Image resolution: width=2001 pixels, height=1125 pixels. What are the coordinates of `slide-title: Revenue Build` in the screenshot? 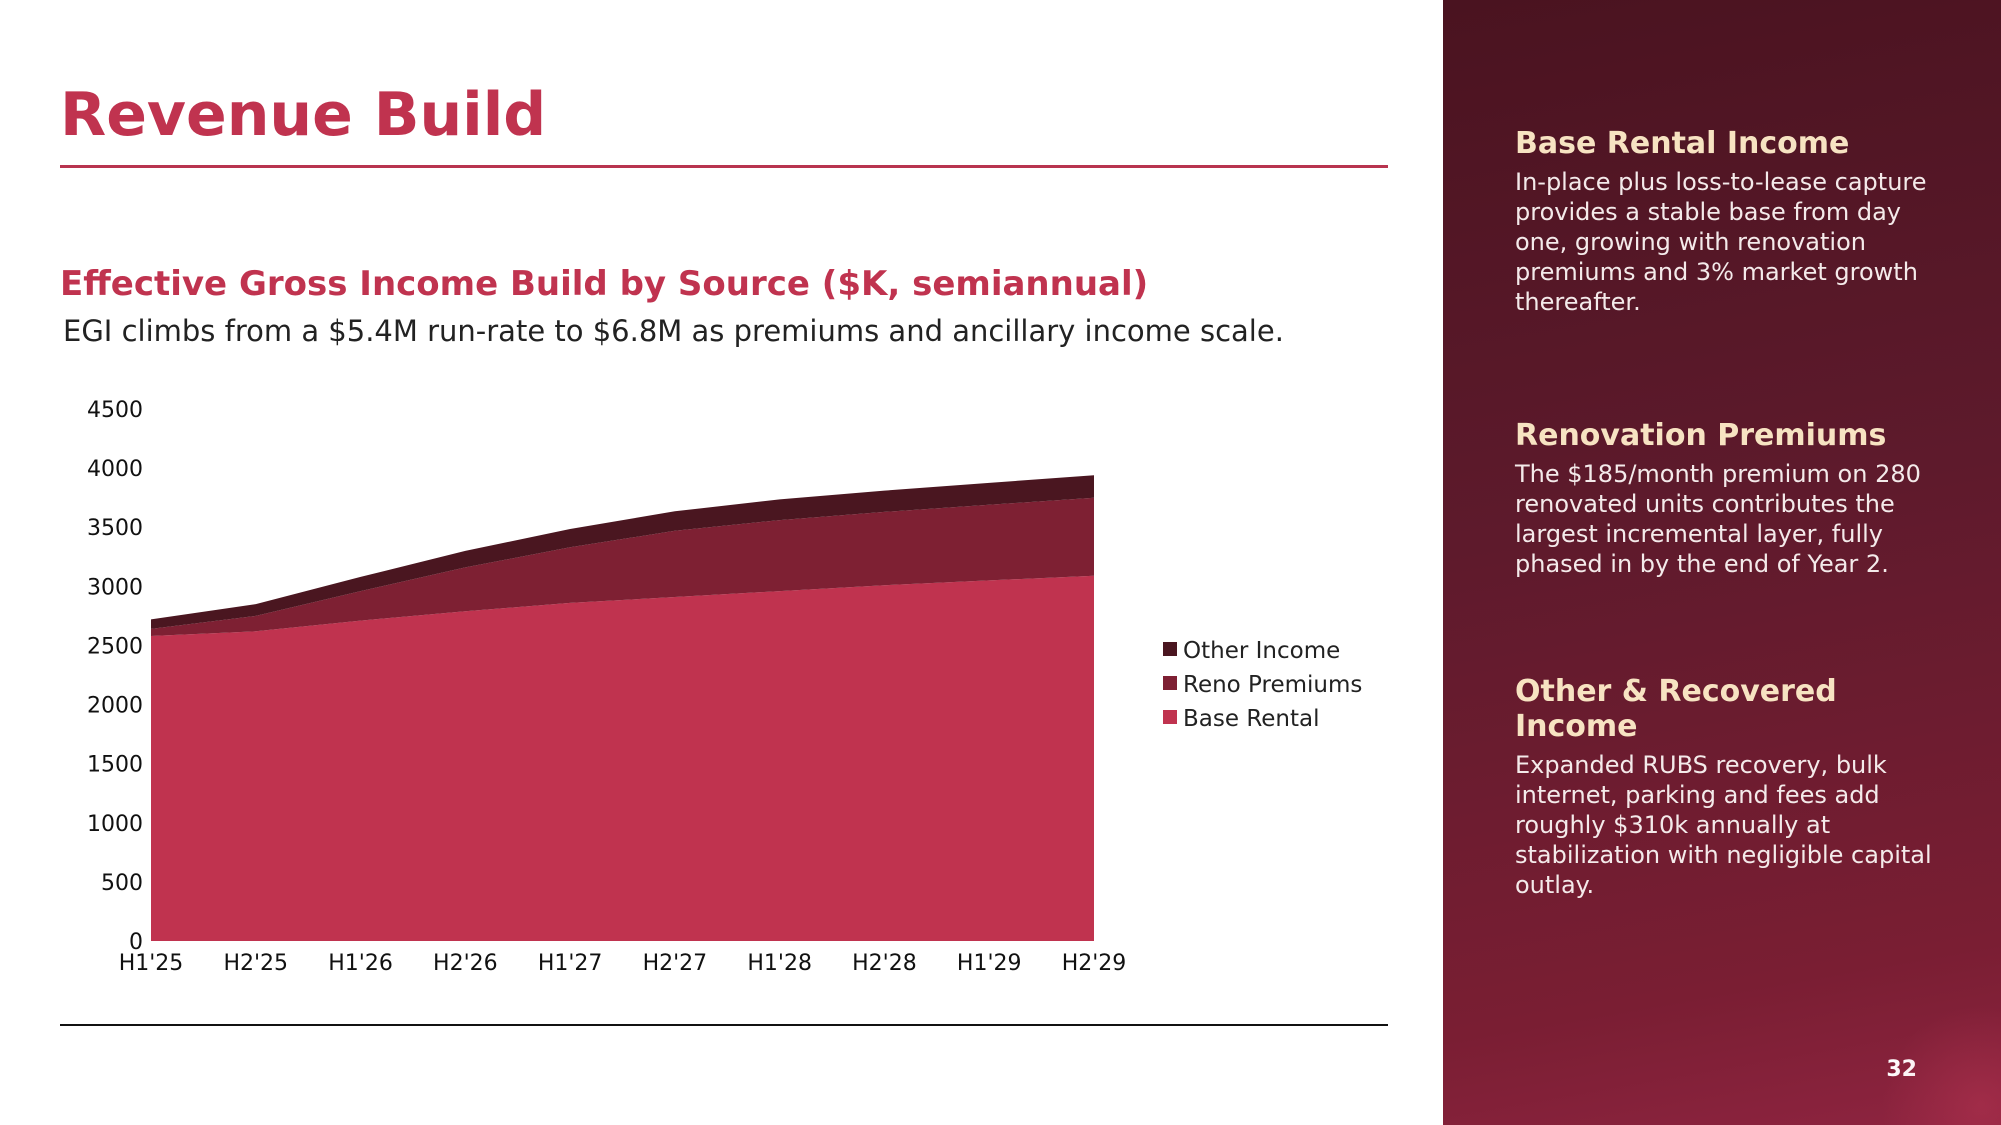 It's located at (303, 115).